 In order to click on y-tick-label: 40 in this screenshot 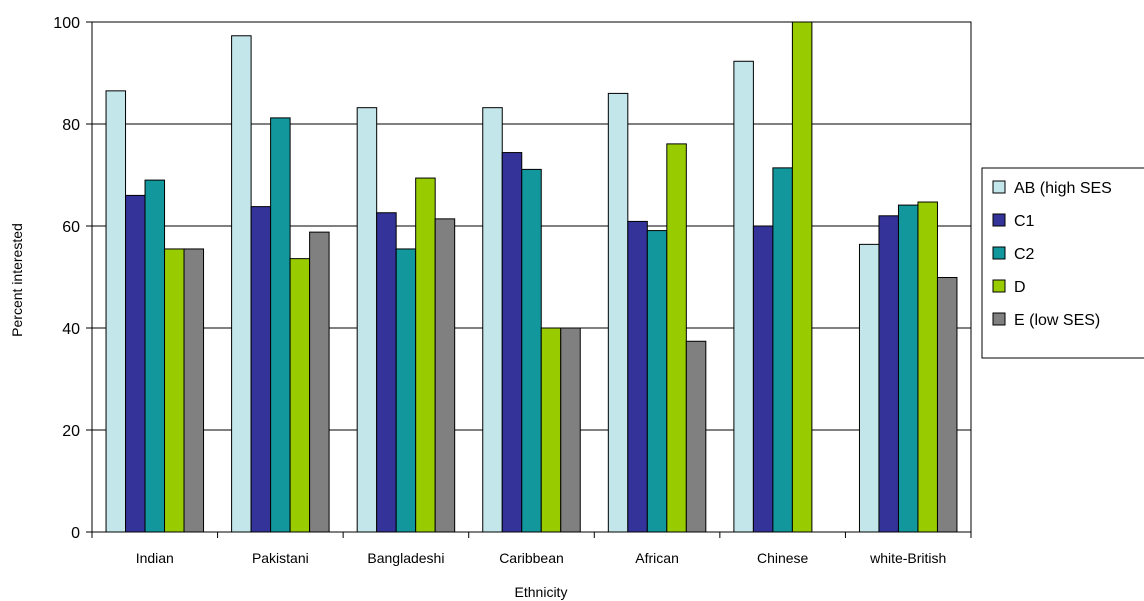, I will do `click(71, 329)`.